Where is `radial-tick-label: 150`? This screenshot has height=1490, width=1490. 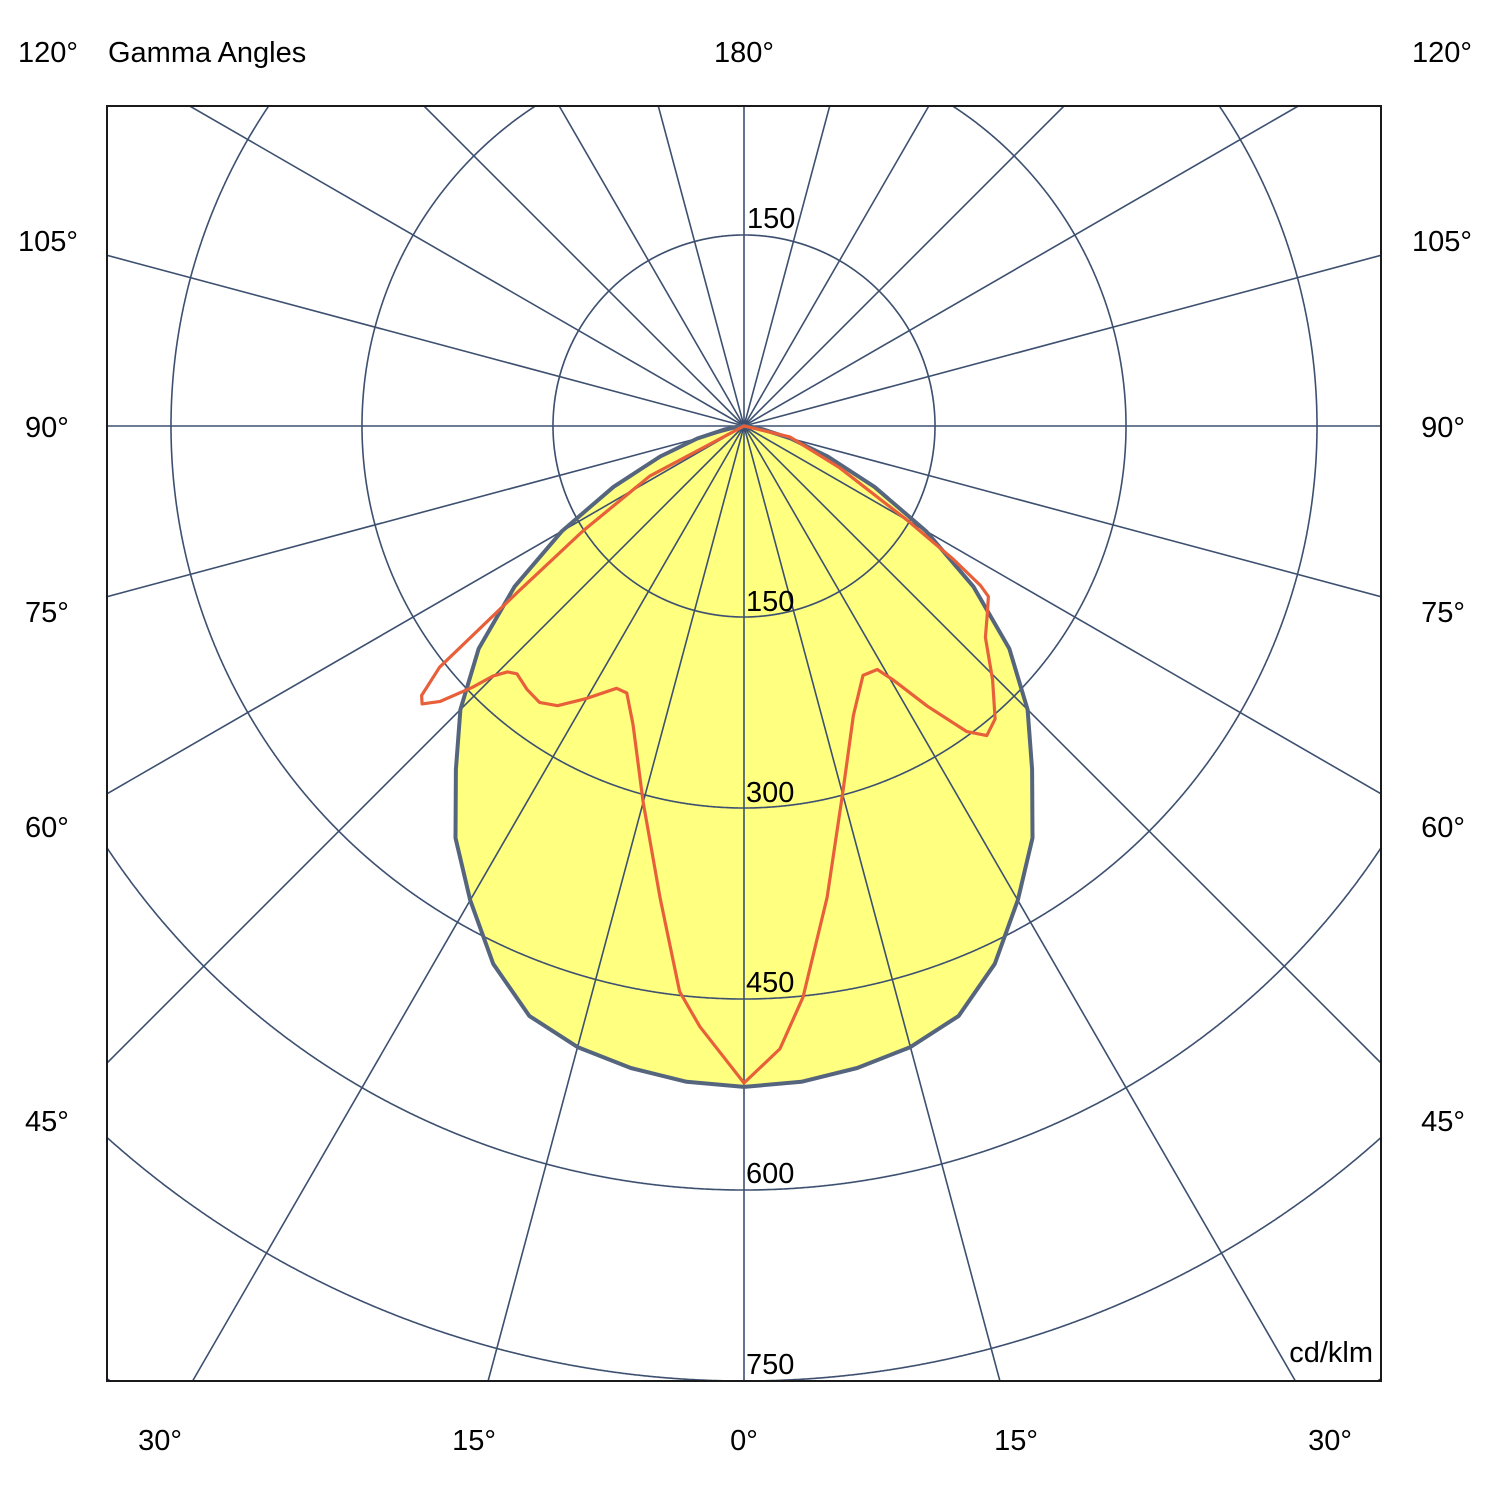 radial-tick-label: 150 is located at coordinates (770, 602).